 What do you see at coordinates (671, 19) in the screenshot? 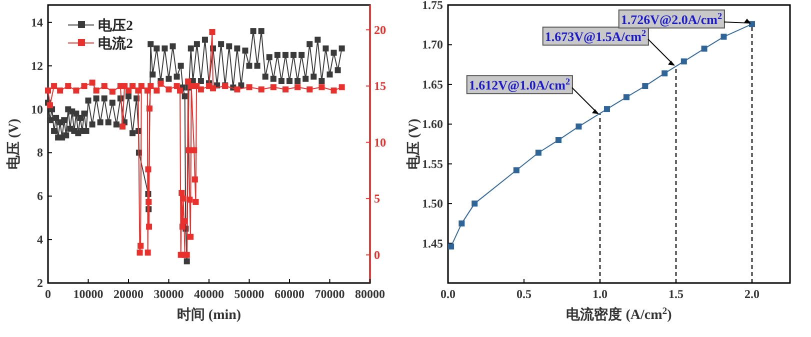
I see `annotation: 1.726V@2.0A/cm$^{2}$` at bounding box center [671, 19].